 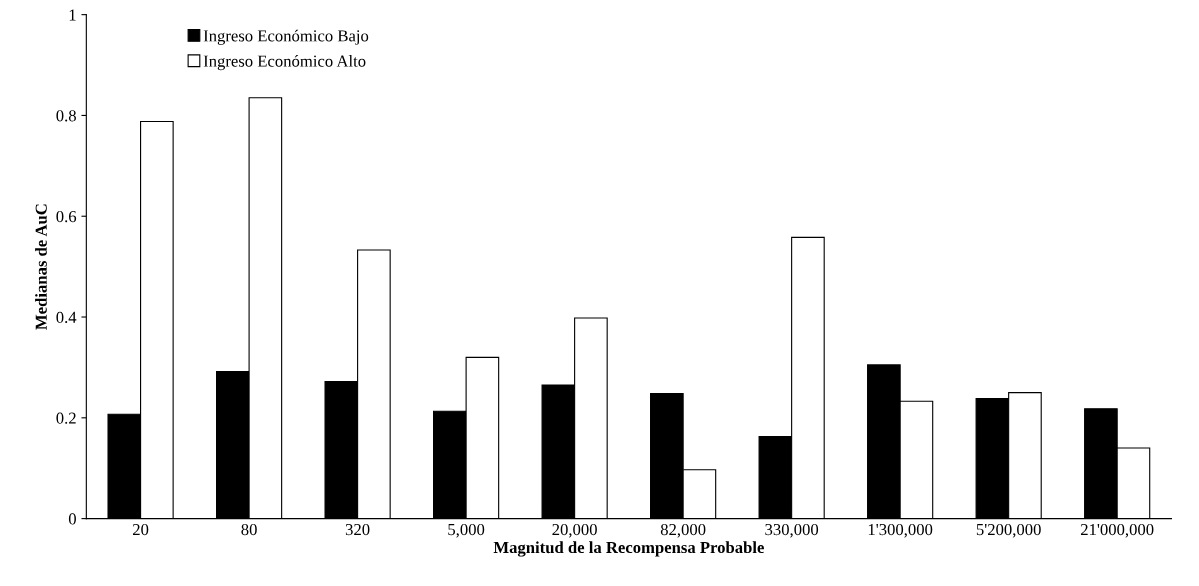 What do you see at coordinates (466, 530) in the screenshot?
I see `x-tick-label: 5,000` at bounding box center [466, 530].